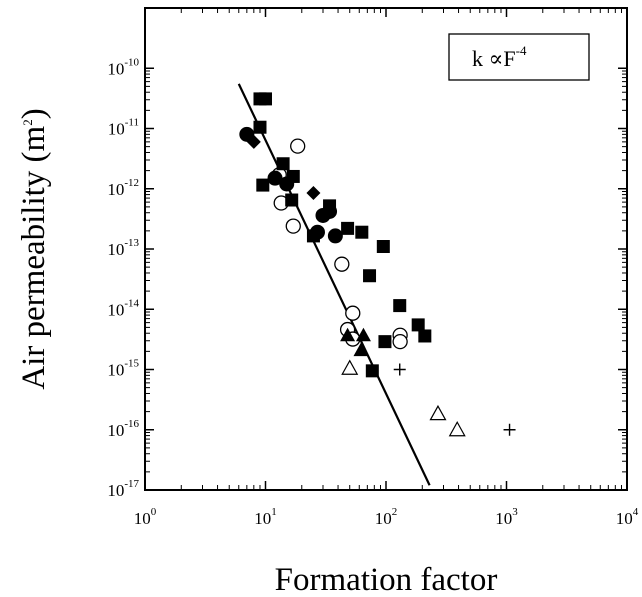 Image resolution: width=642 pixels, height=597 pixels. I want to click on y-tick-label: 10-12, so click(123, 188).